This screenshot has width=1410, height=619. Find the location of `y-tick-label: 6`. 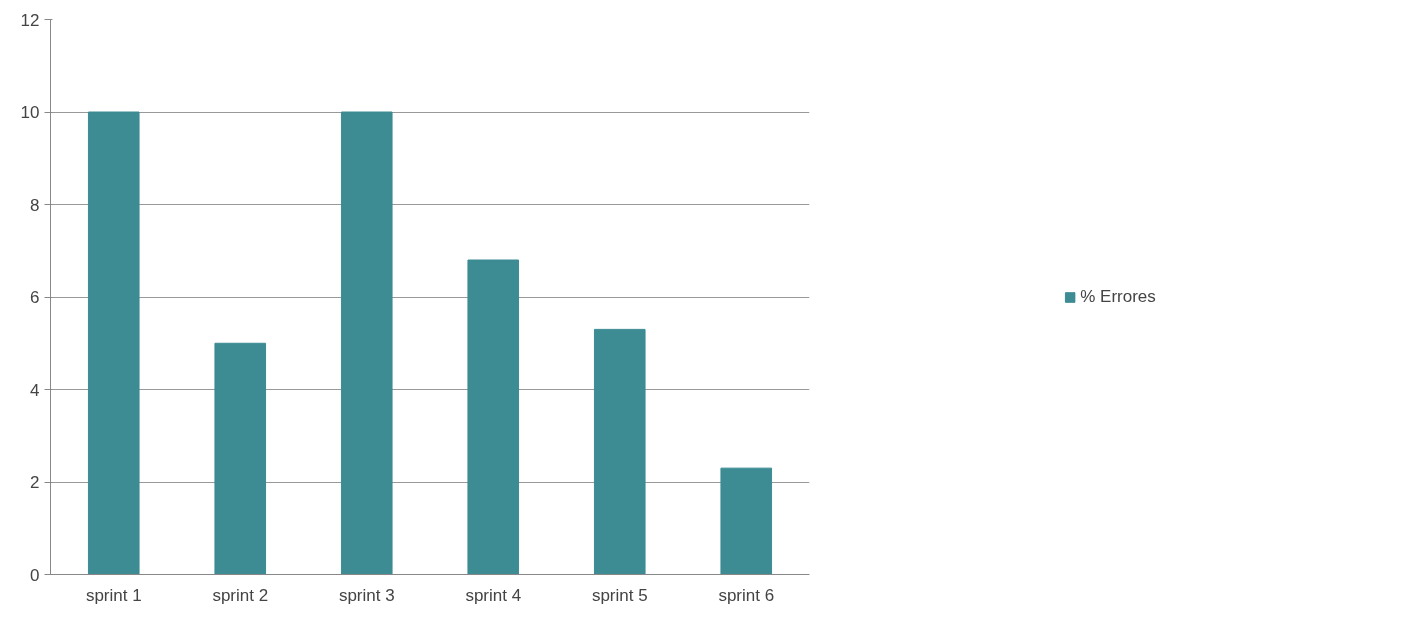

y-tick-label: 6 is located at coordinates (35, 297).